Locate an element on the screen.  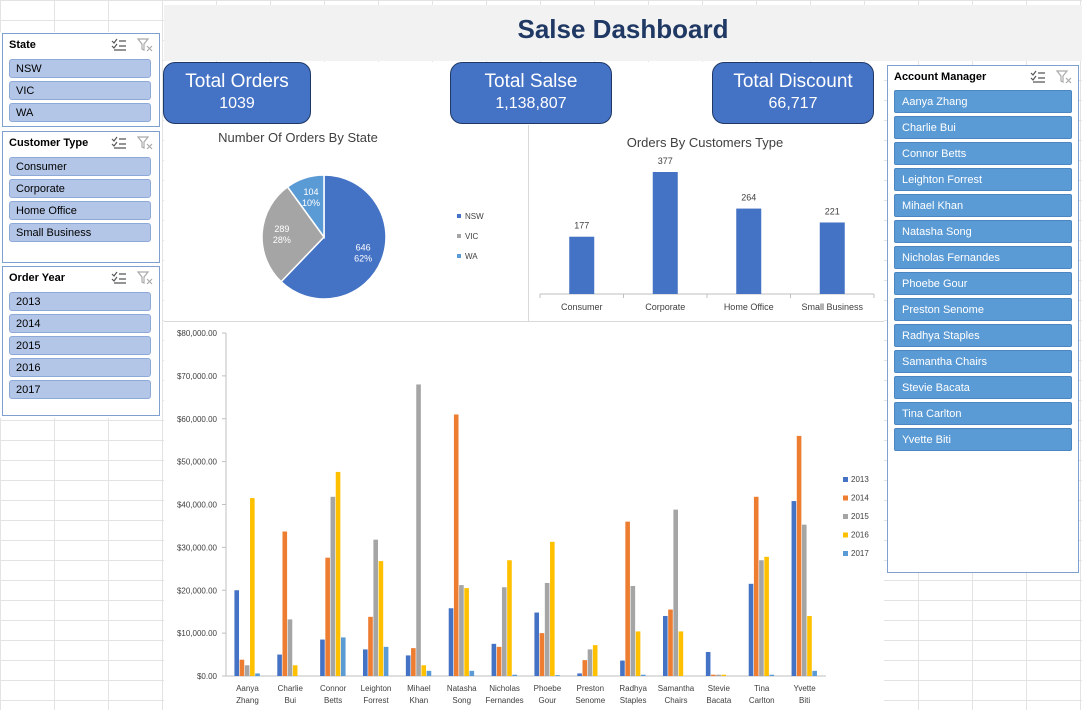
bar-tina-carlton-2015 is located at coordinates (761, 618).